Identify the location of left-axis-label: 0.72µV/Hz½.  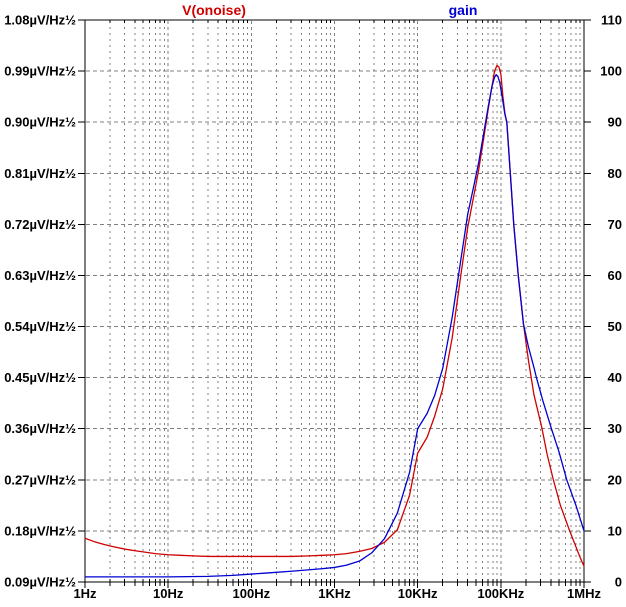
(40, 224).